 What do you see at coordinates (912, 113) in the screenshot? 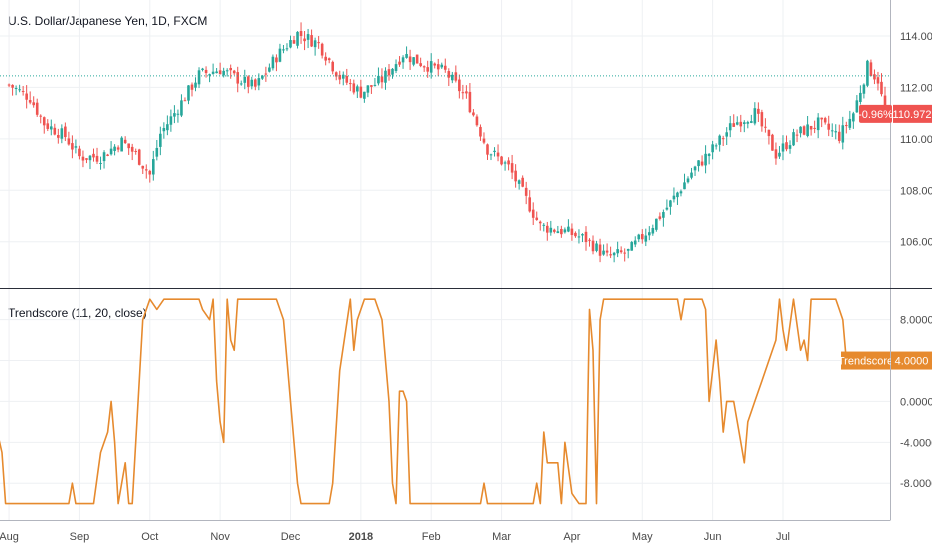
I see `last-price-badge-bg` at bounding box center [912, 113].